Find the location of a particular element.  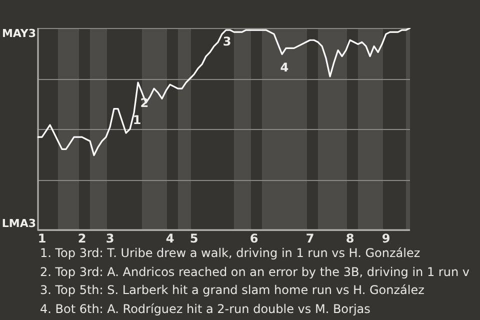

text: 2. Top 3rd: A. Andricos reached on an error by the 3B, driving in 1 run v is located at coordinates (255, 272).